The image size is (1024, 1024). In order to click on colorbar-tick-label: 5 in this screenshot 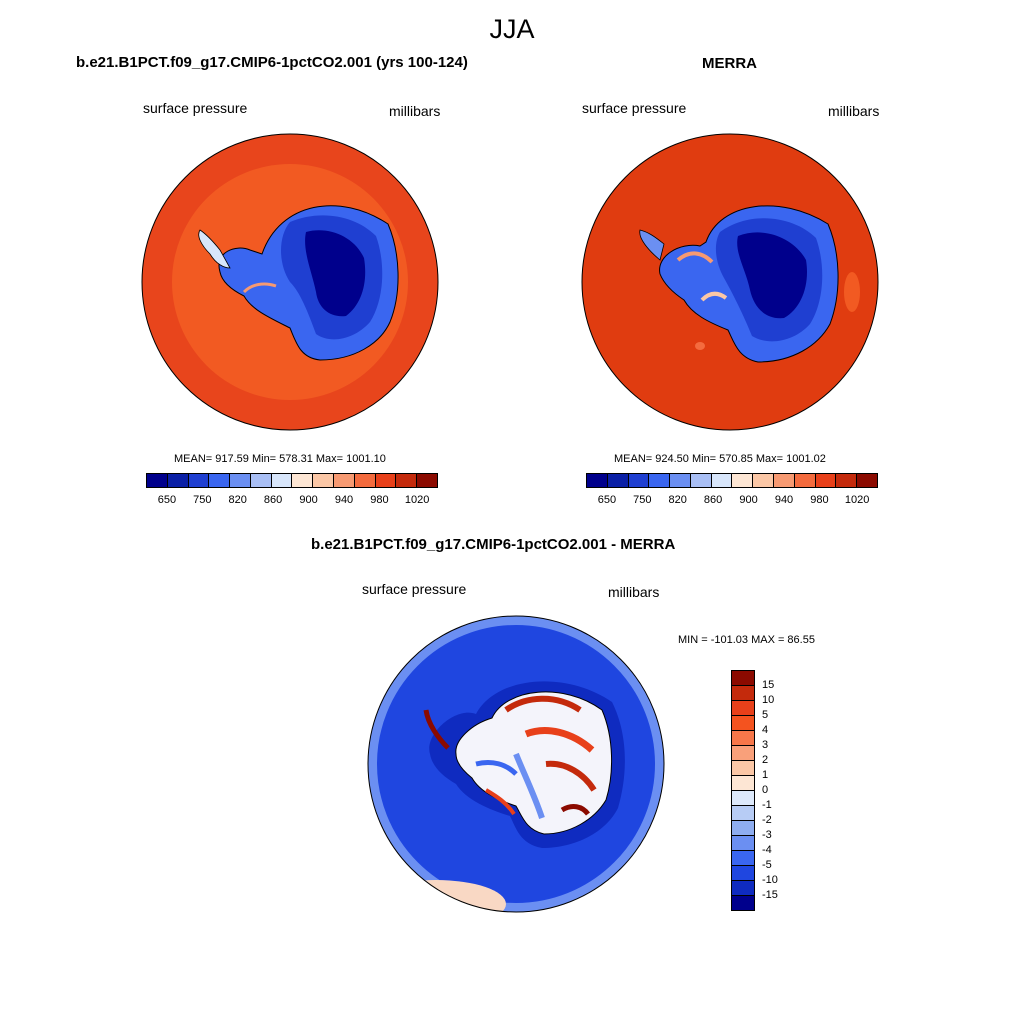, I will do `click(765, 715)`.